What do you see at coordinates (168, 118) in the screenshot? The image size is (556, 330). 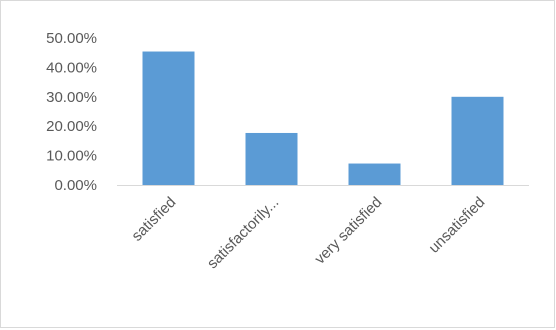 I see `bar-satisfied` at bounding box center [168, 118].